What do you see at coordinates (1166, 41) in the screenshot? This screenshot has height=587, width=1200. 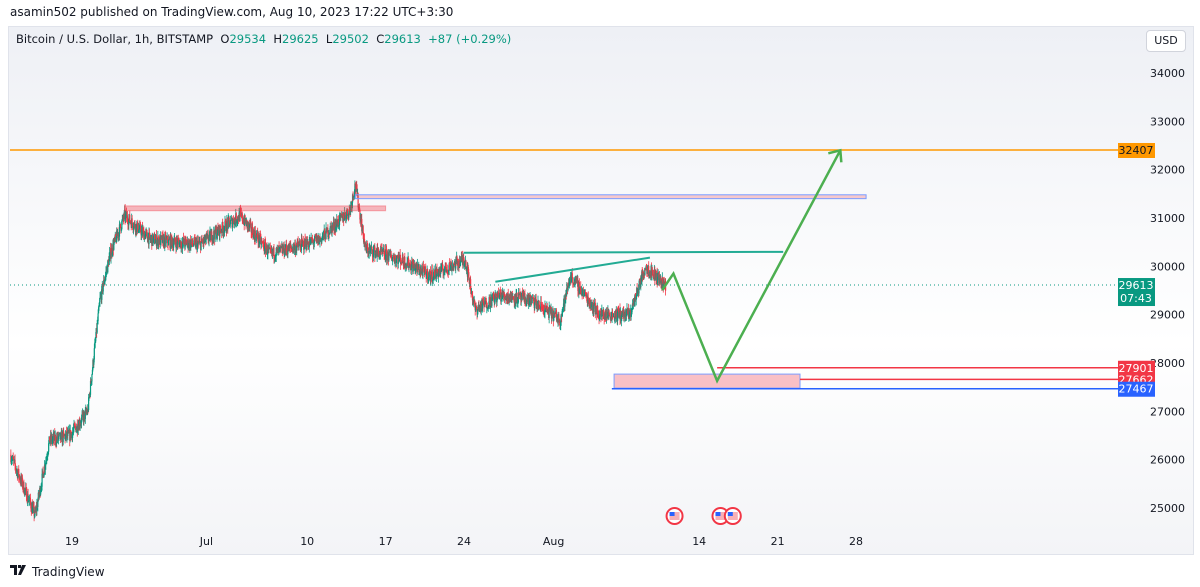 I see `currency-button: USD` at bounding box center [1166, 41].